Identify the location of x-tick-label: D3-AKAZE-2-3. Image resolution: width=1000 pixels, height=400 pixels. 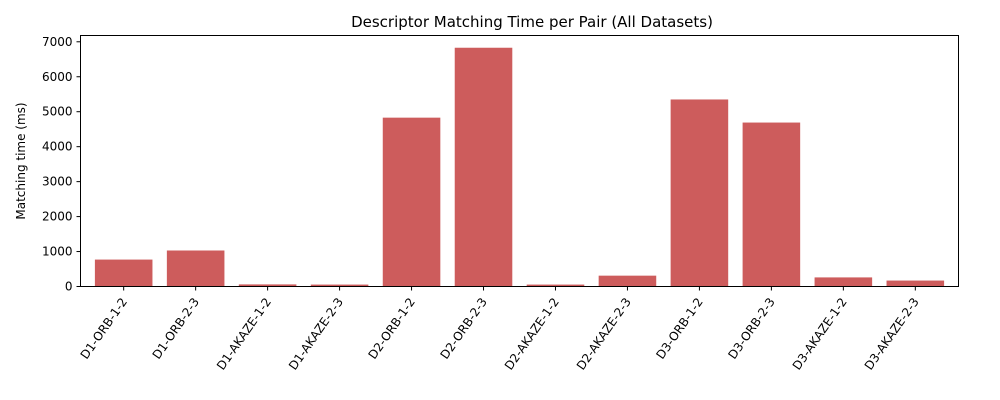
(892, 333).